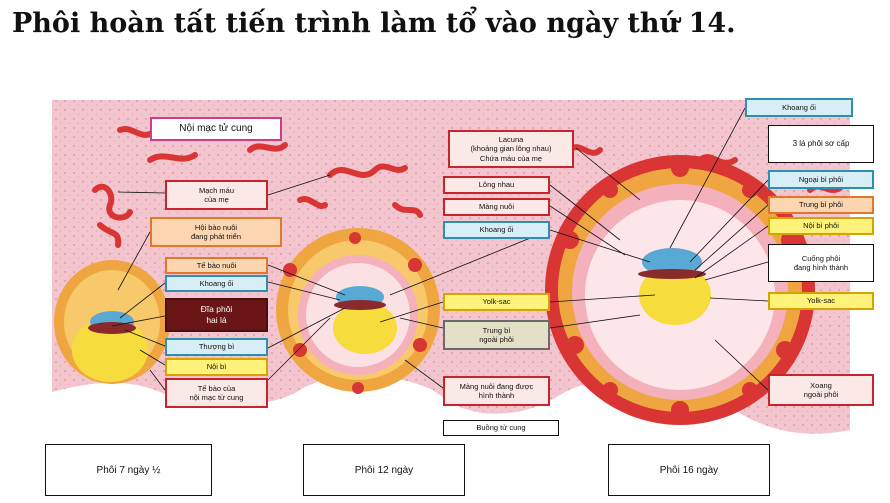 The width and height of the screenshot is (890, 503). I want to click on label-ectoderm: Ngoại bì phôi, so click(821, 179).